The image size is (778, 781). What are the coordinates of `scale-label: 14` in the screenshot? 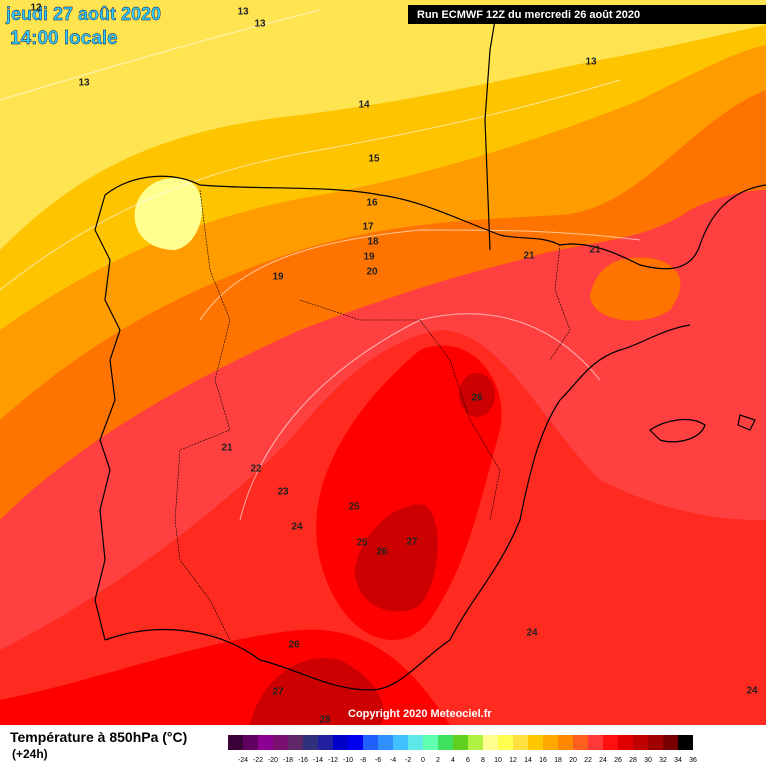 It's located at (528, 760).